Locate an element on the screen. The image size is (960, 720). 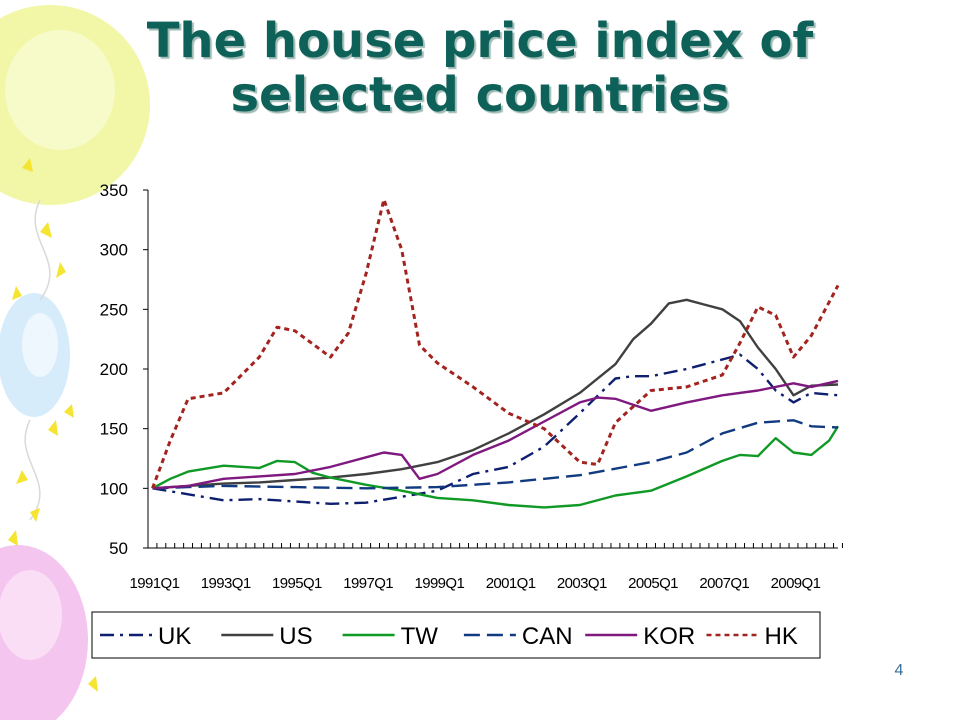
series-line-can is located at coordinates (495, 454).